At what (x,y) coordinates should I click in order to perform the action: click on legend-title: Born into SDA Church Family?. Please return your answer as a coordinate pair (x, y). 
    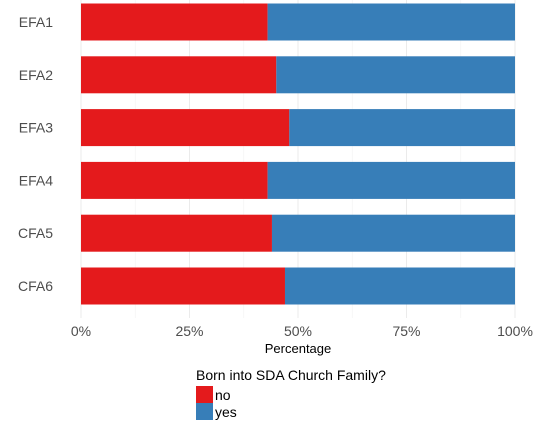
    Looking at the image, I should click on (291, 375).